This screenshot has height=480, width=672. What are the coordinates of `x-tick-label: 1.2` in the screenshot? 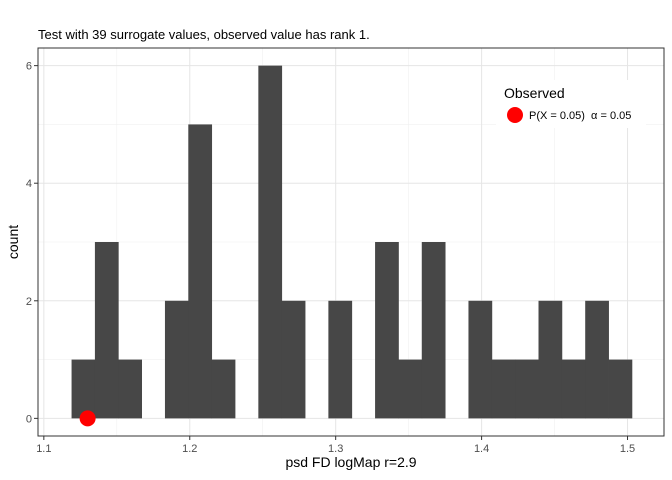 It's located at (189, 449).